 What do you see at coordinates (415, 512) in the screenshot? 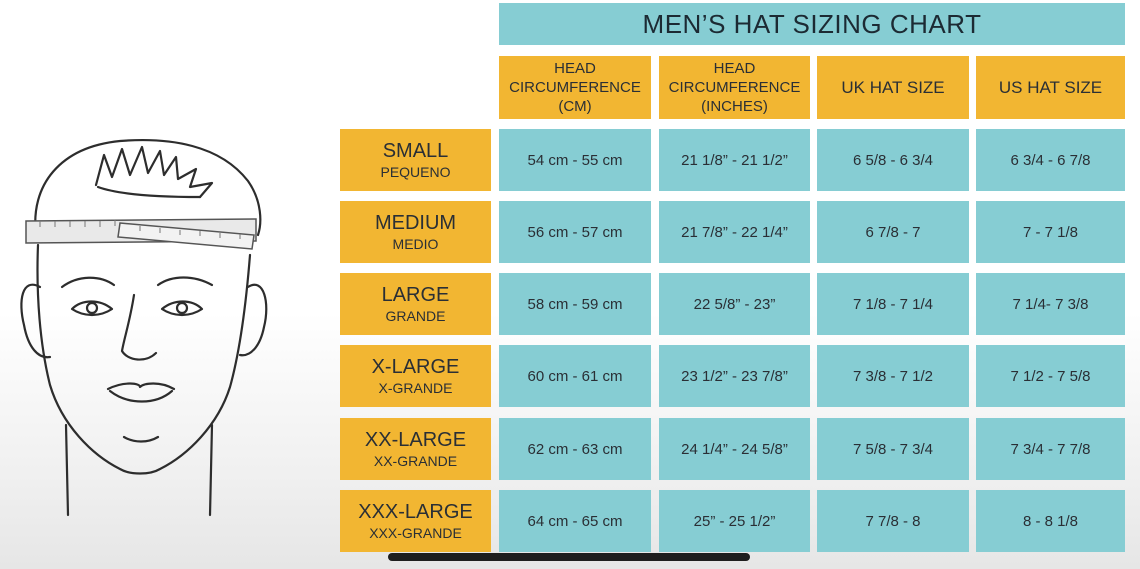
I see `size-label: XXX-LARGE` at bounding box center [415, 512].